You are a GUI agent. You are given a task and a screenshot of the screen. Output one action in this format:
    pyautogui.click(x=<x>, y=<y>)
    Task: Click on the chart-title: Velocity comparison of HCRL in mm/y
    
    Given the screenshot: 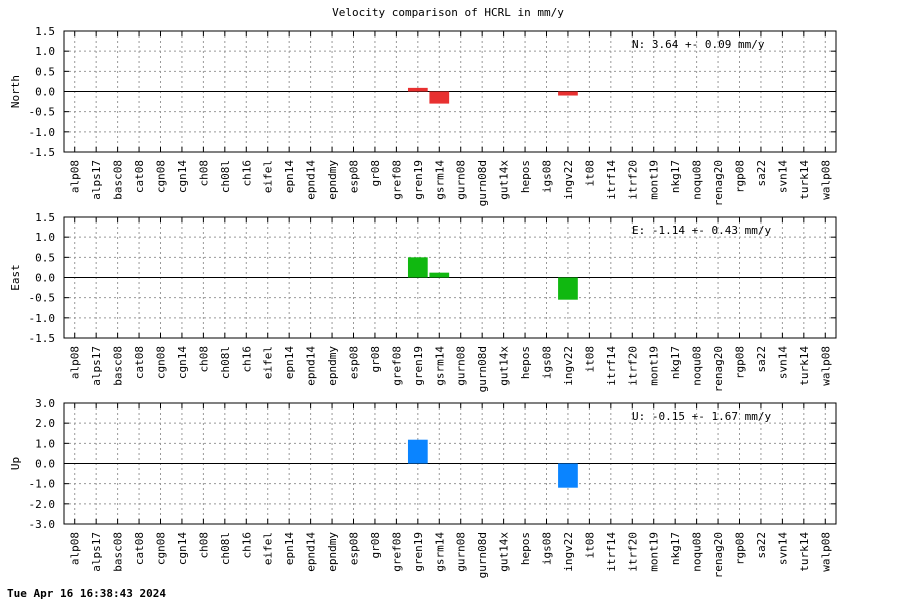 What is the action you would take?
    pyautogui.click(x=448, y=12)
    